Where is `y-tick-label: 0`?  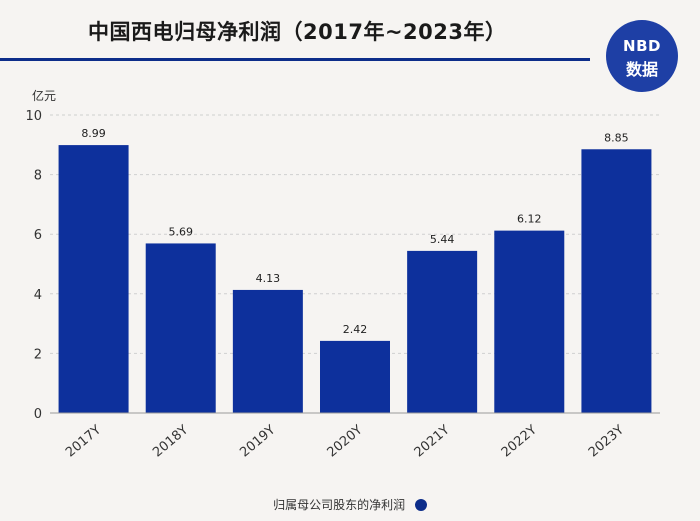
y-tick-label: 0 is located at coordinates (38, 414).